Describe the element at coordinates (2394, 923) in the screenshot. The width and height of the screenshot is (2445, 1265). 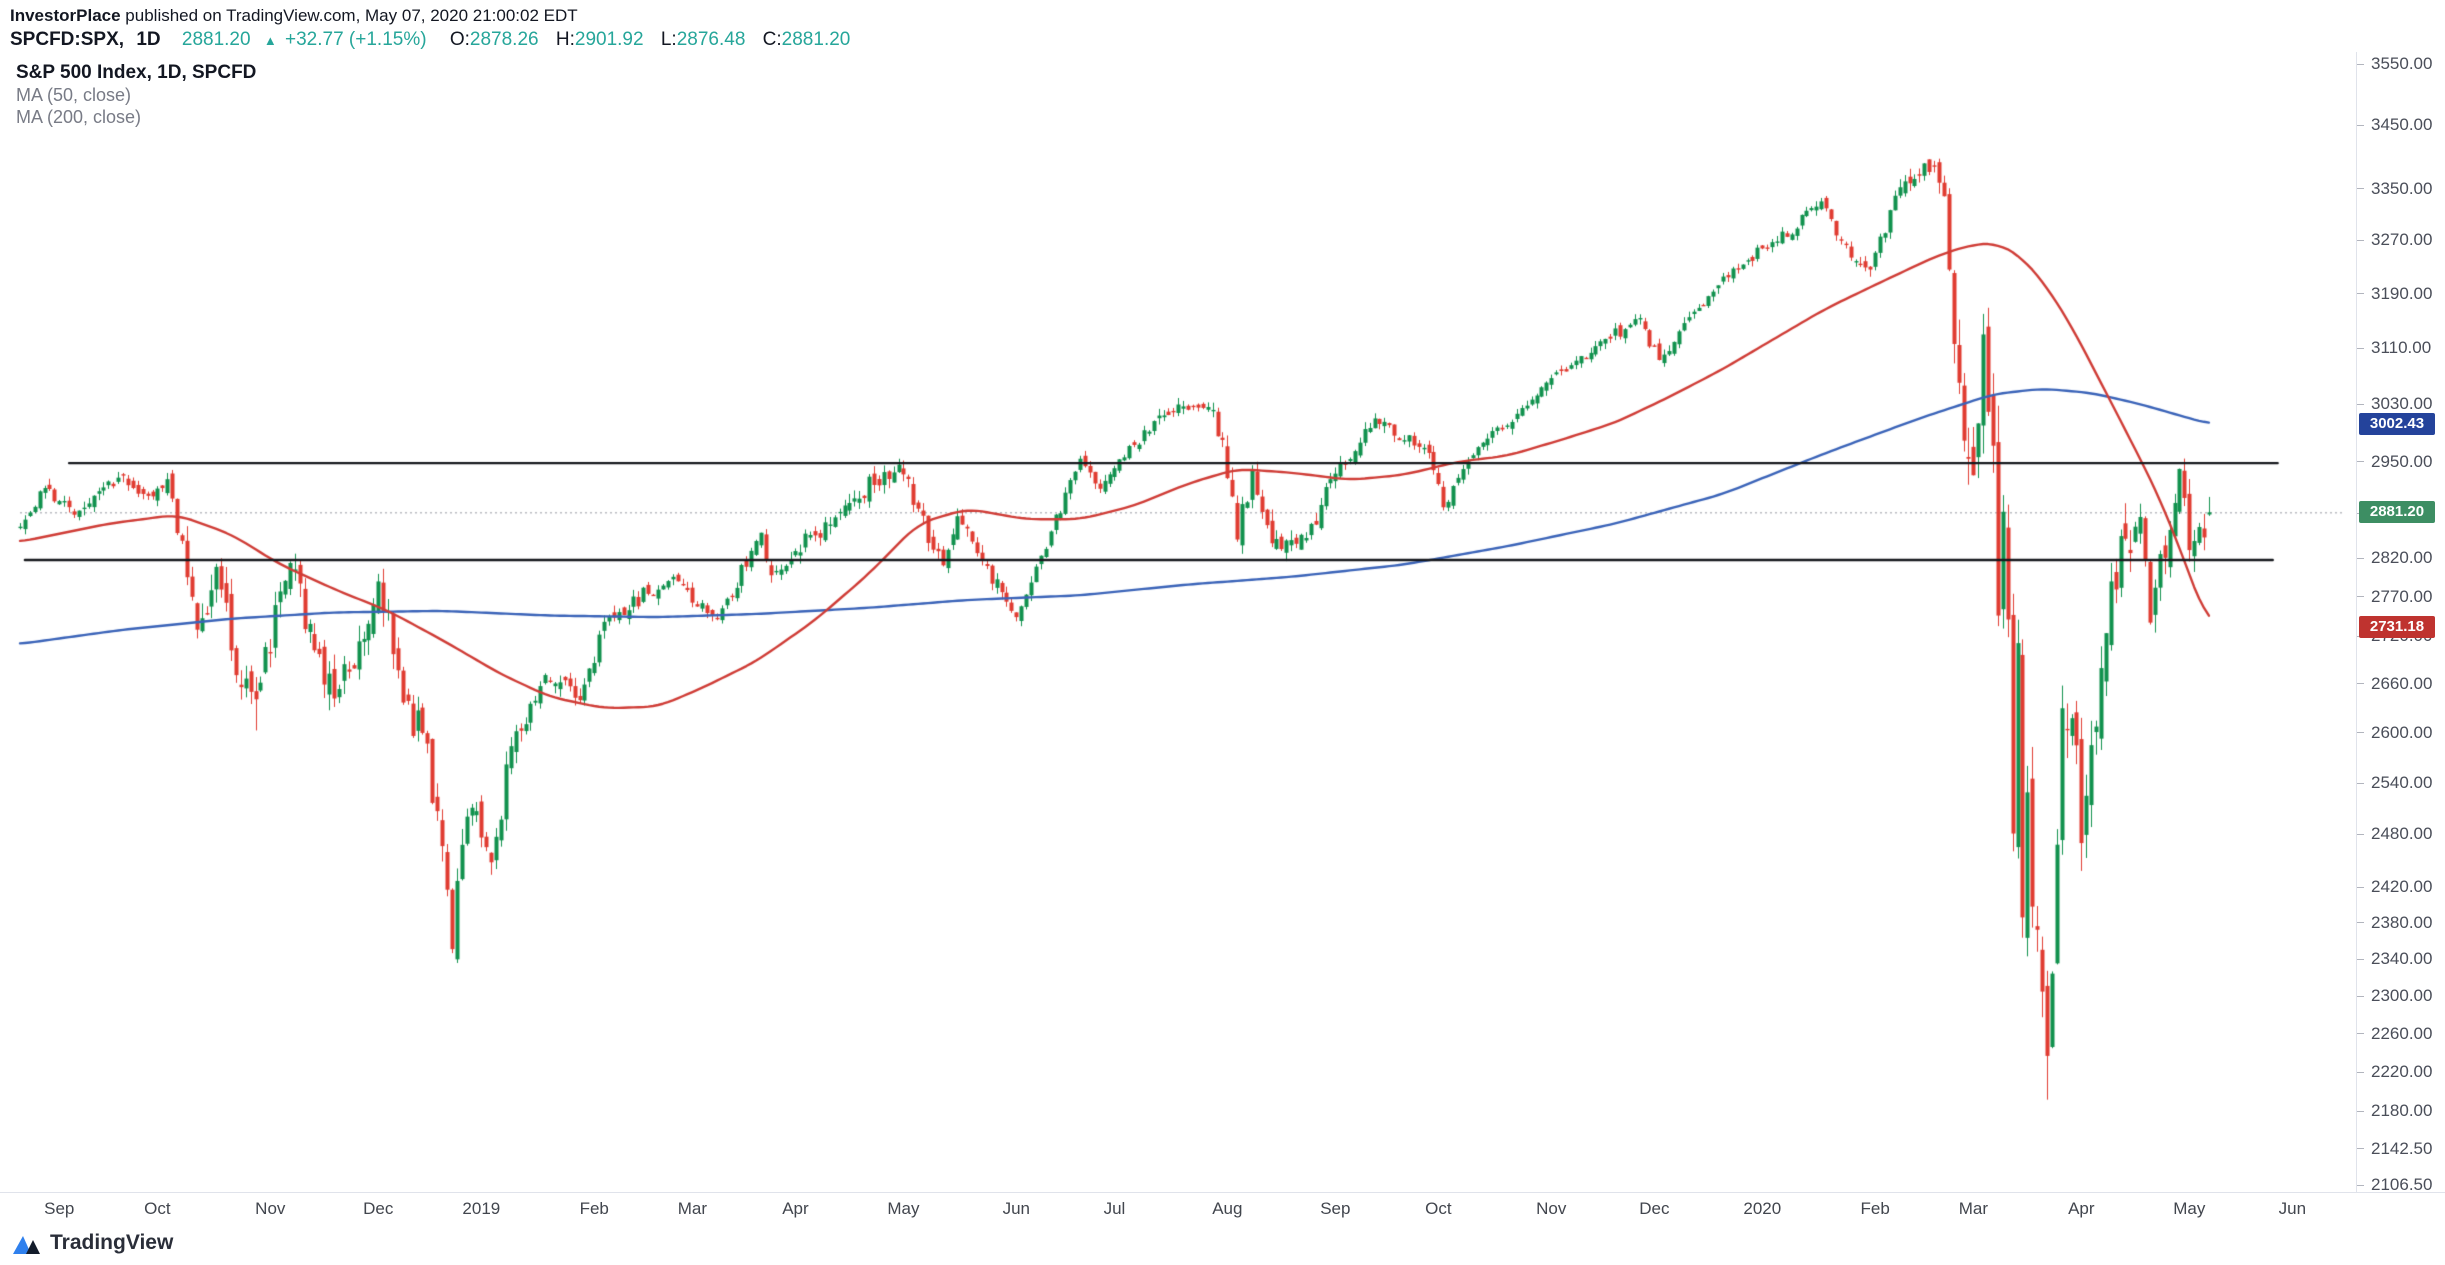
I see `price-tick-label: 2380.00` at that location.